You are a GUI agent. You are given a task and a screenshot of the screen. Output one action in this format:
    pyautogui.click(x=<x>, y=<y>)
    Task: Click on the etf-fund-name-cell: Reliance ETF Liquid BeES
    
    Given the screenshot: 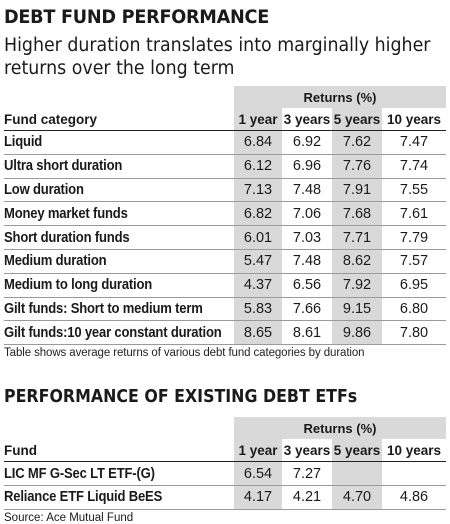 What is the action you would take?
    pyautogui.click(x=119, y=497)
    